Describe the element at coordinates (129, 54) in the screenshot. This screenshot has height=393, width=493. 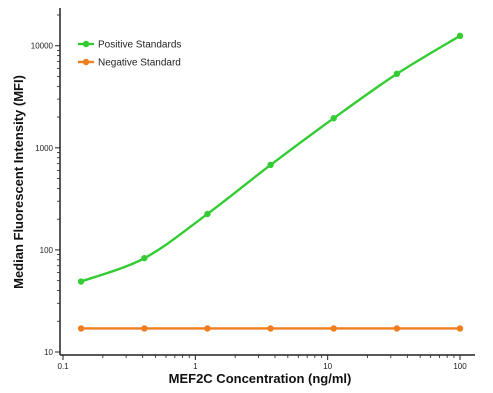
I see `legend: Positive Standards Negative Standard` at that location.